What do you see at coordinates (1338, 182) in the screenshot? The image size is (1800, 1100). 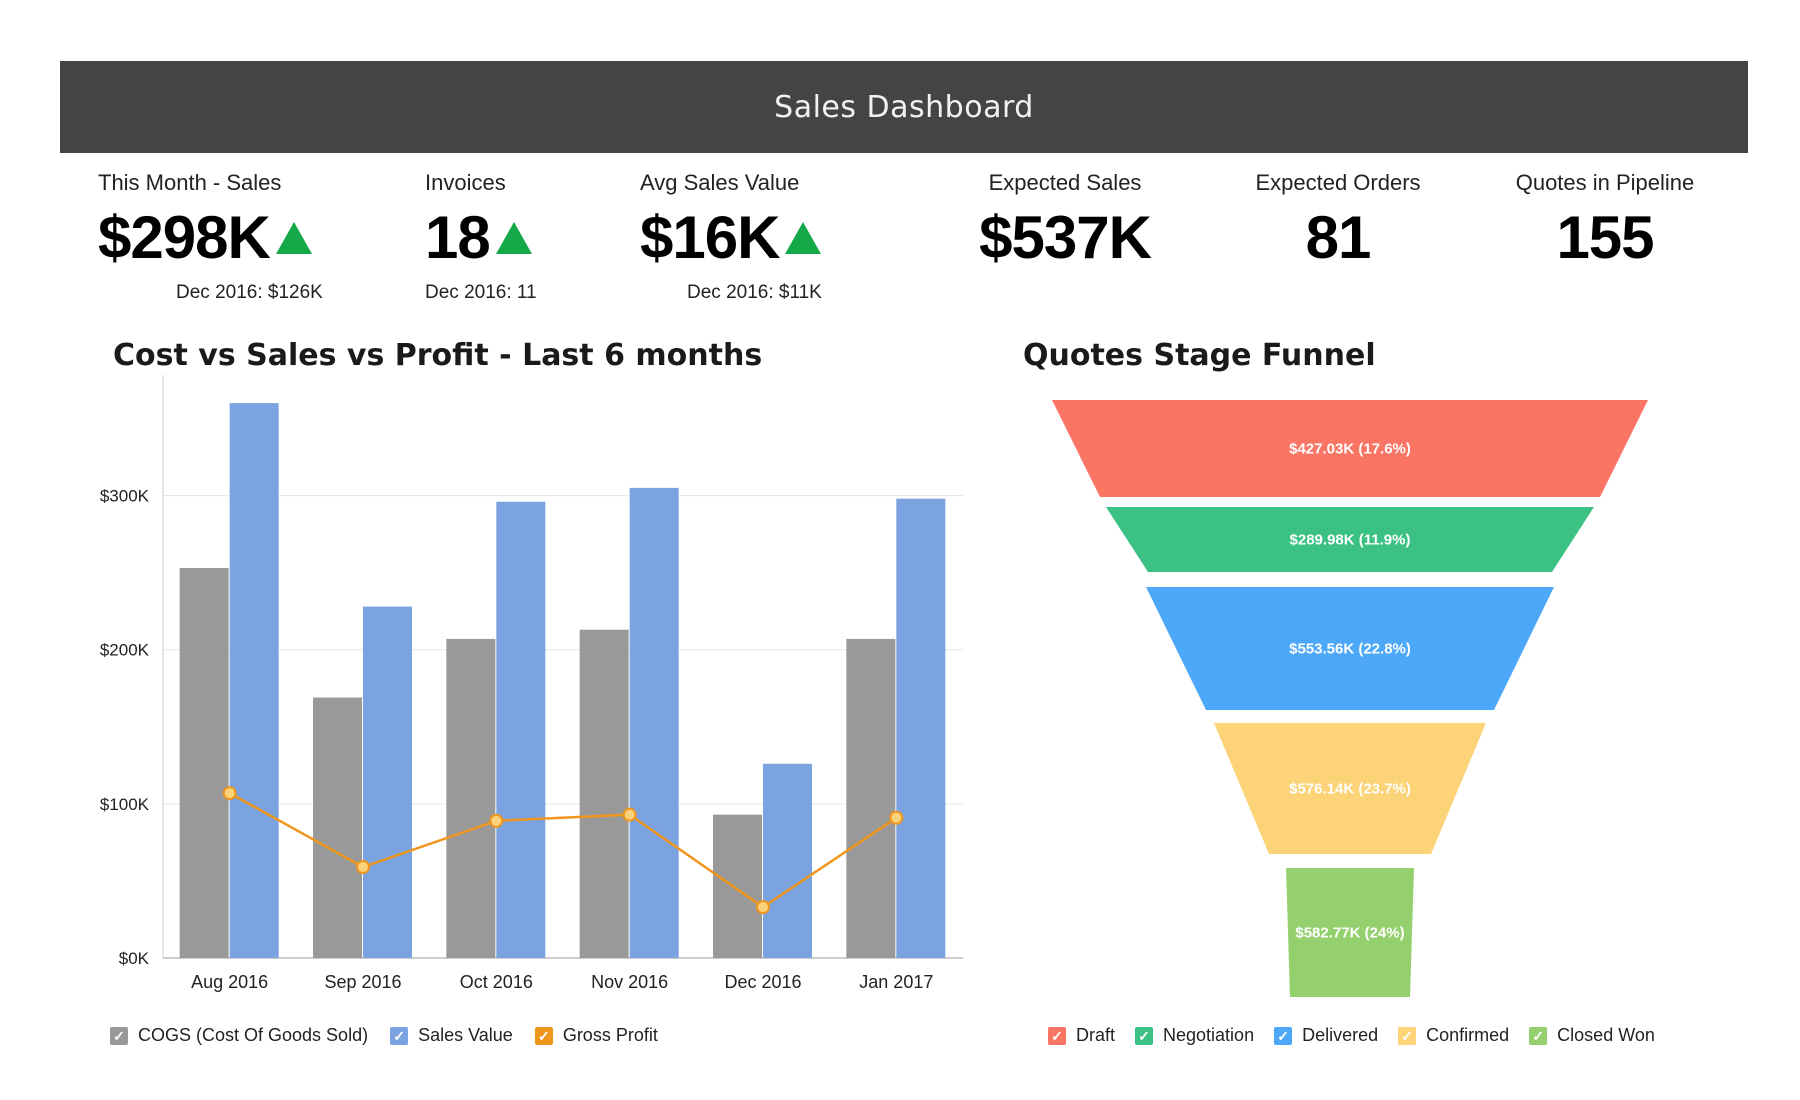 I see `kpi-label: Expected Orders` at bounding box center [1338, 182].